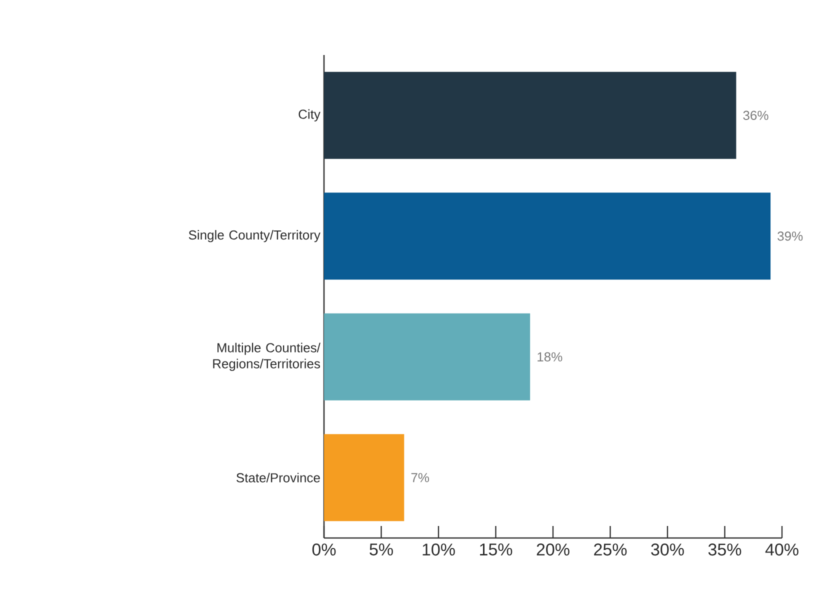  I want to click on x-tick-label: 10%, so click(438, 550).